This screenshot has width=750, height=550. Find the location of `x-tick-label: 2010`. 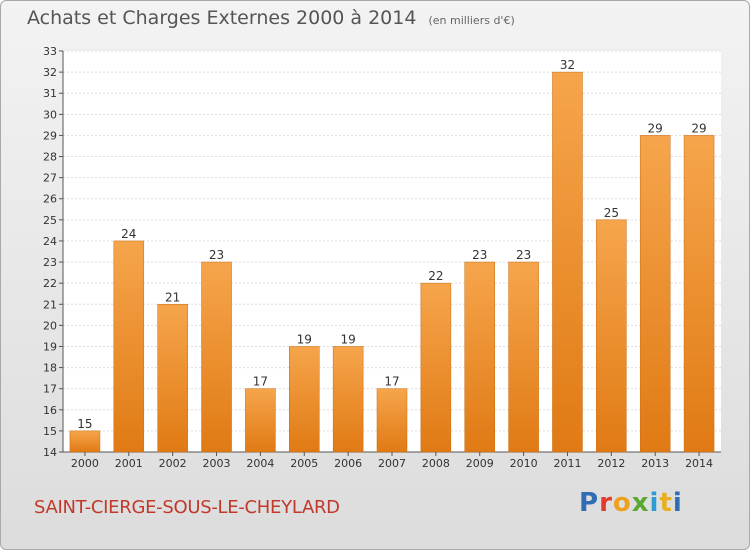

x-tick-label: 2010 is located at coordinates (524, 463).